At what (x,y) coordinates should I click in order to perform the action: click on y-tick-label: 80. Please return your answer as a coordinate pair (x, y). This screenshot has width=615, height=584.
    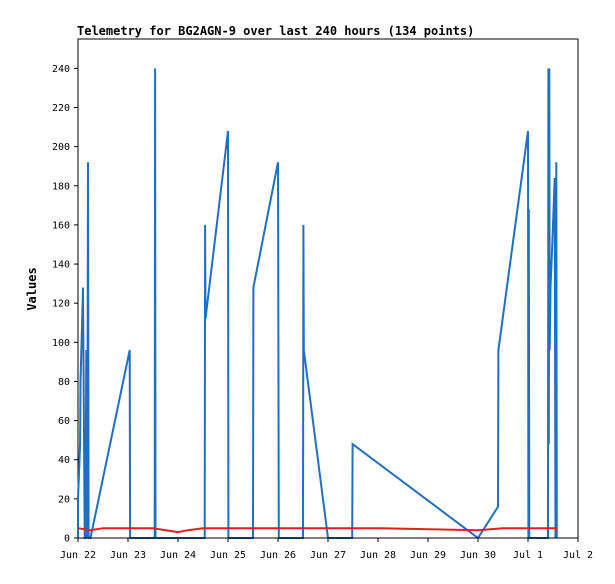
    Looking at the image, I should click on (64, 382).